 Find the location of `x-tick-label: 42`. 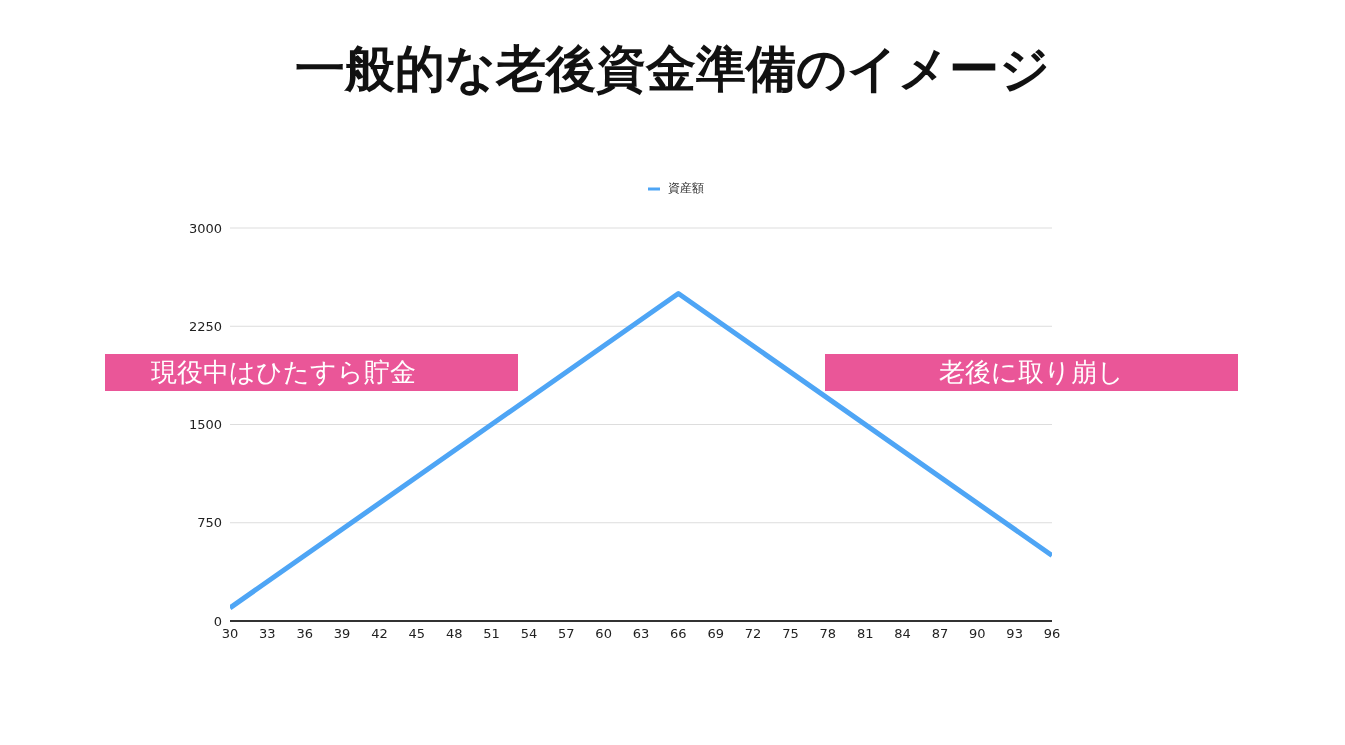

x-tick-label: 42 is located at coordinates (379, 634).